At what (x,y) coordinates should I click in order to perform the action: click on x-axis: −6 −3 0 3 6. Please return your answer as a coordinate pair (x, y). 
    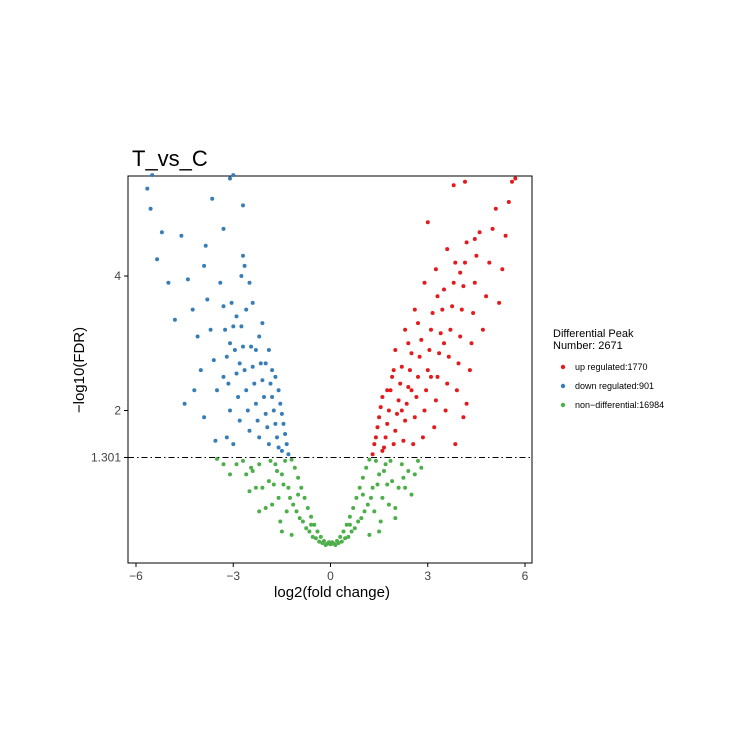
    Looking at the image, I should click on (329, 573).